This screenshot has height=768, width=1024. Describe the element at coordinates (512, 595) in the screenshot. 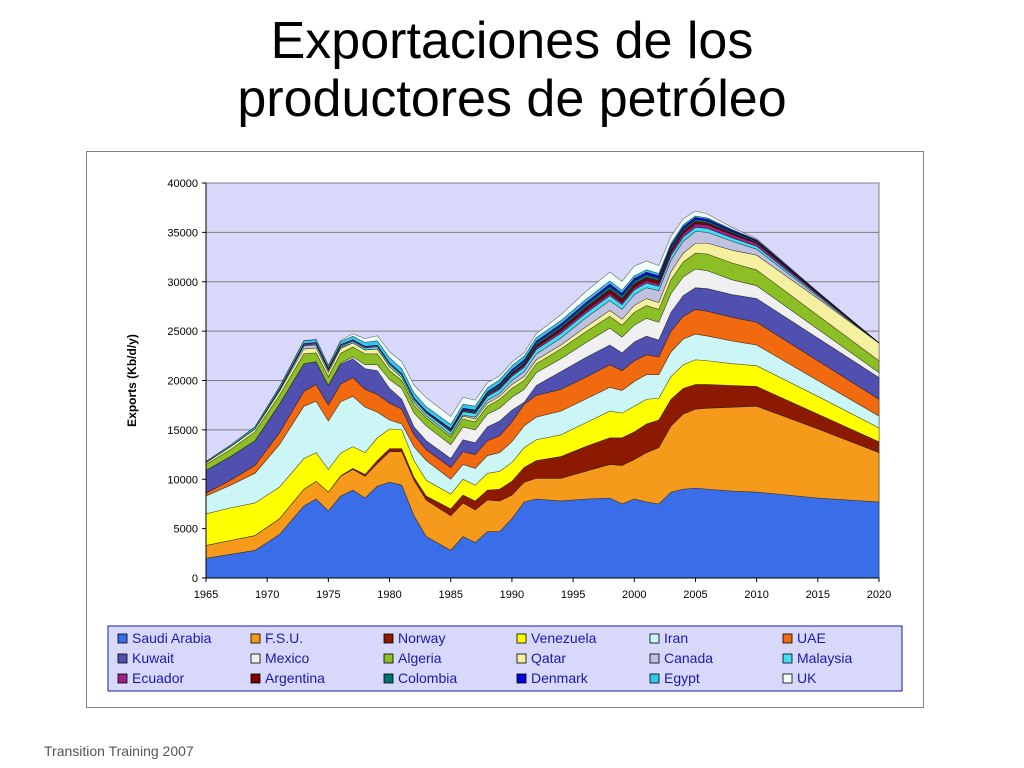

I see `x-tick-label: 1990` at that location.